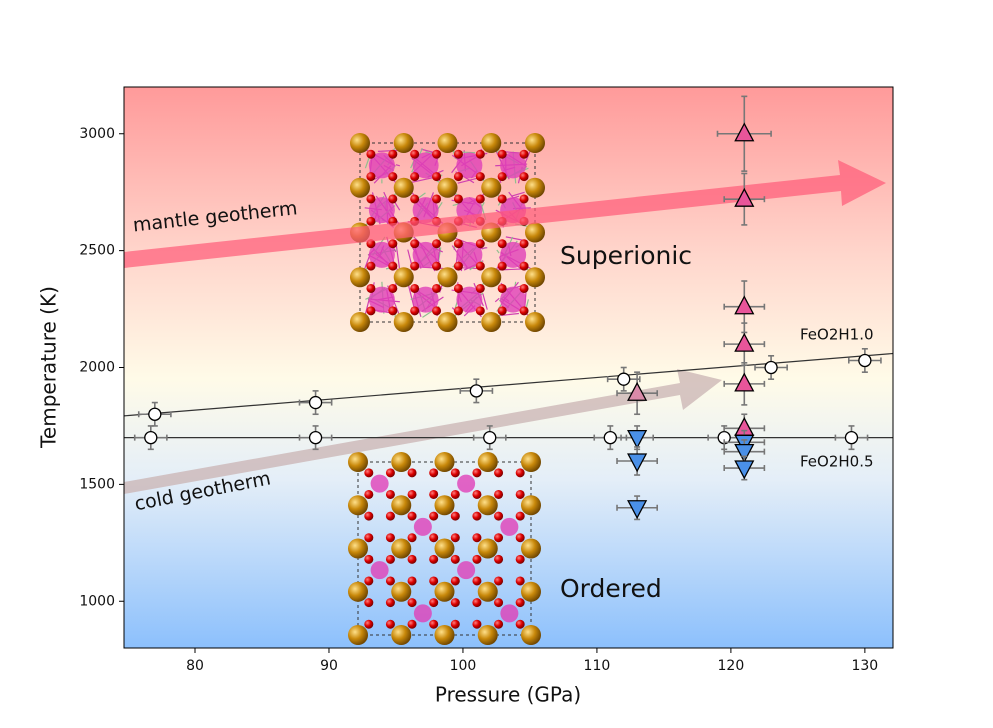 The height and width of the screenshot is (728, 993). Describe the element at coordinates (837, 462) in the screenshot. I see `series-label: FeO2H0.5` at that location.